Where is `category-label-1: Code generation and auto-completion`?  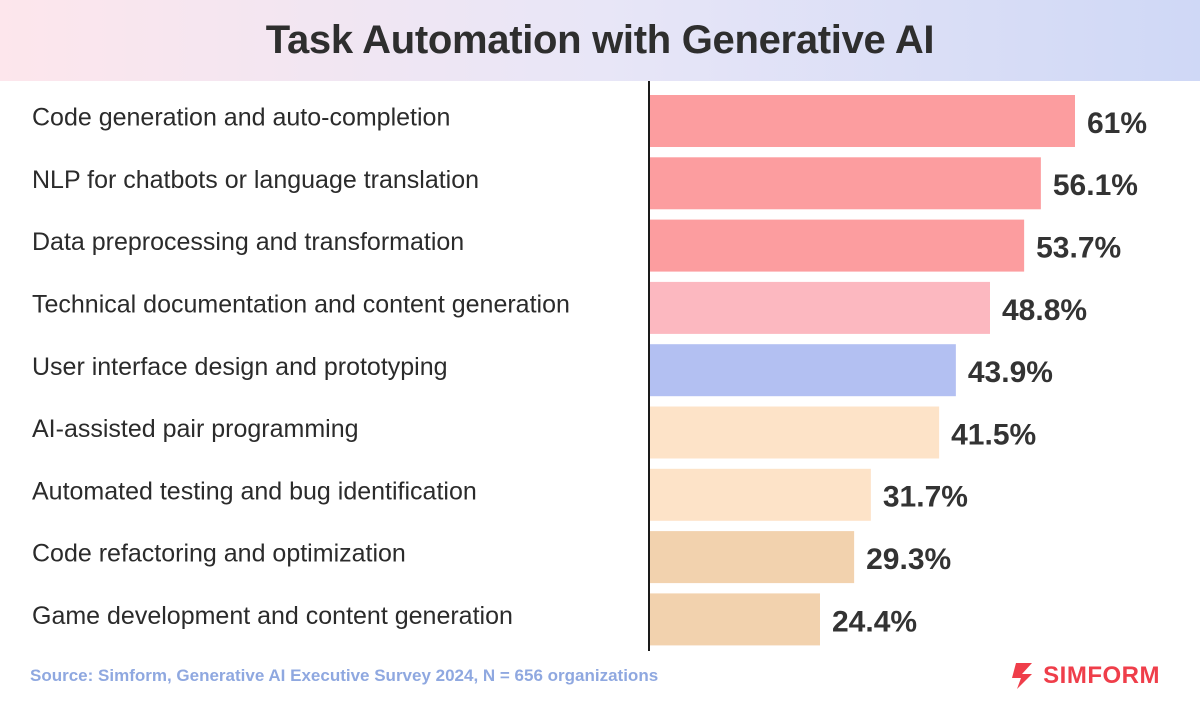
category-label-1: Code generation and auto-completion is located at coordinates (241, 118).